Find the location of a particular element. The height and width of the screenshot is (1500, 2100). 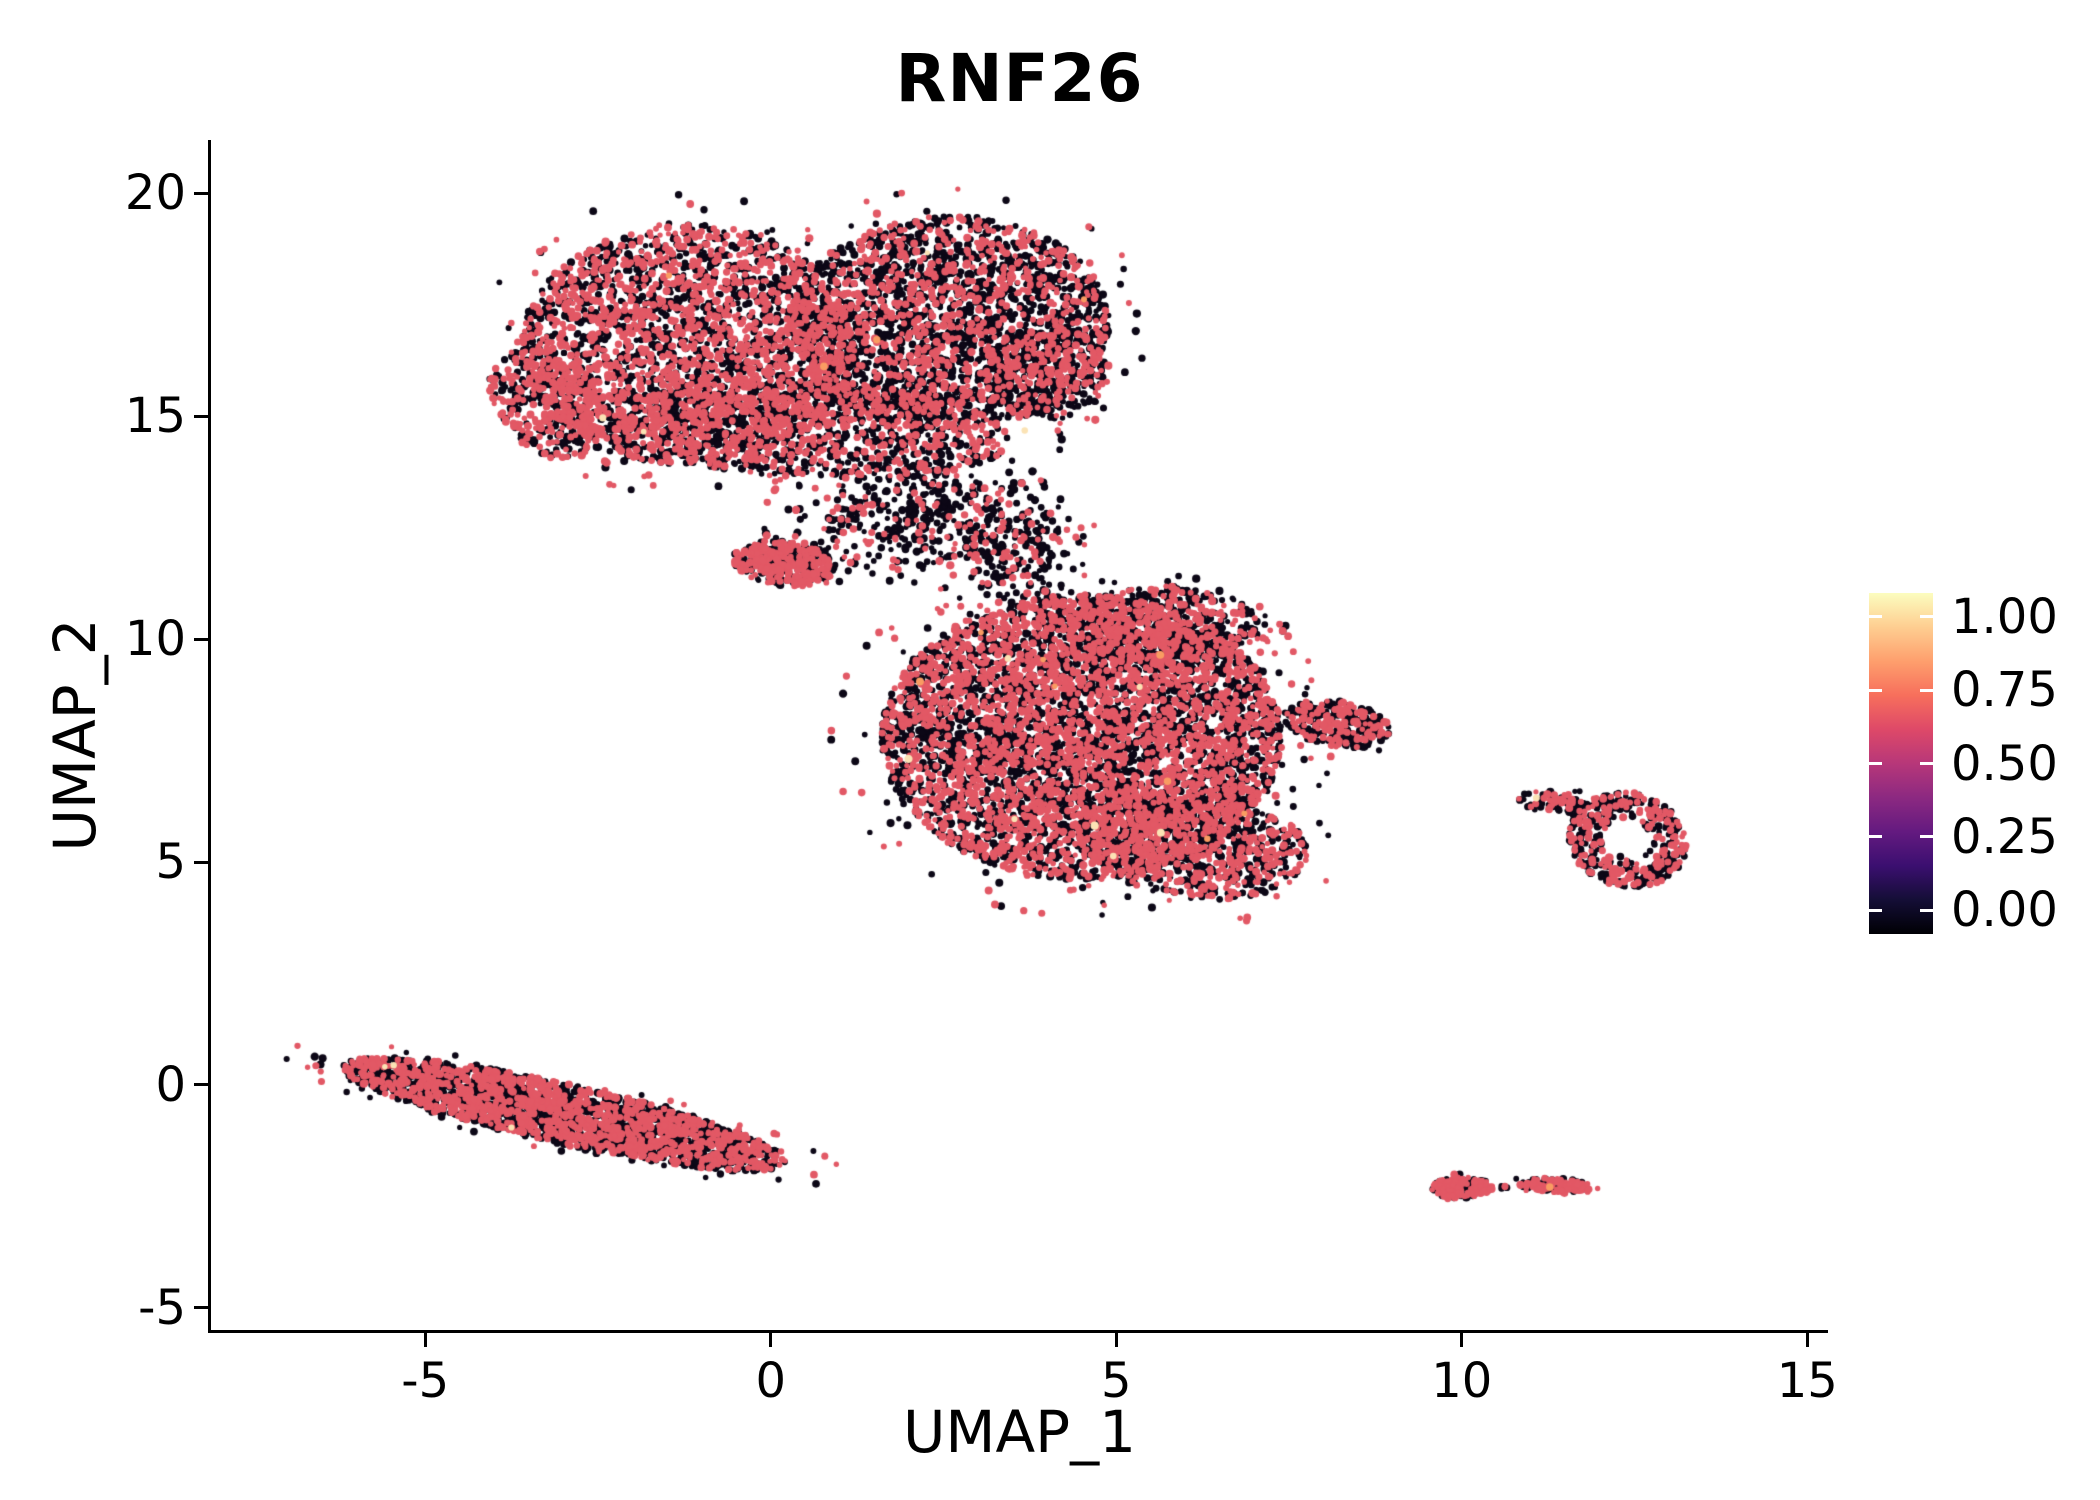

x-axis-line is located at coordinates (1018, 1331).